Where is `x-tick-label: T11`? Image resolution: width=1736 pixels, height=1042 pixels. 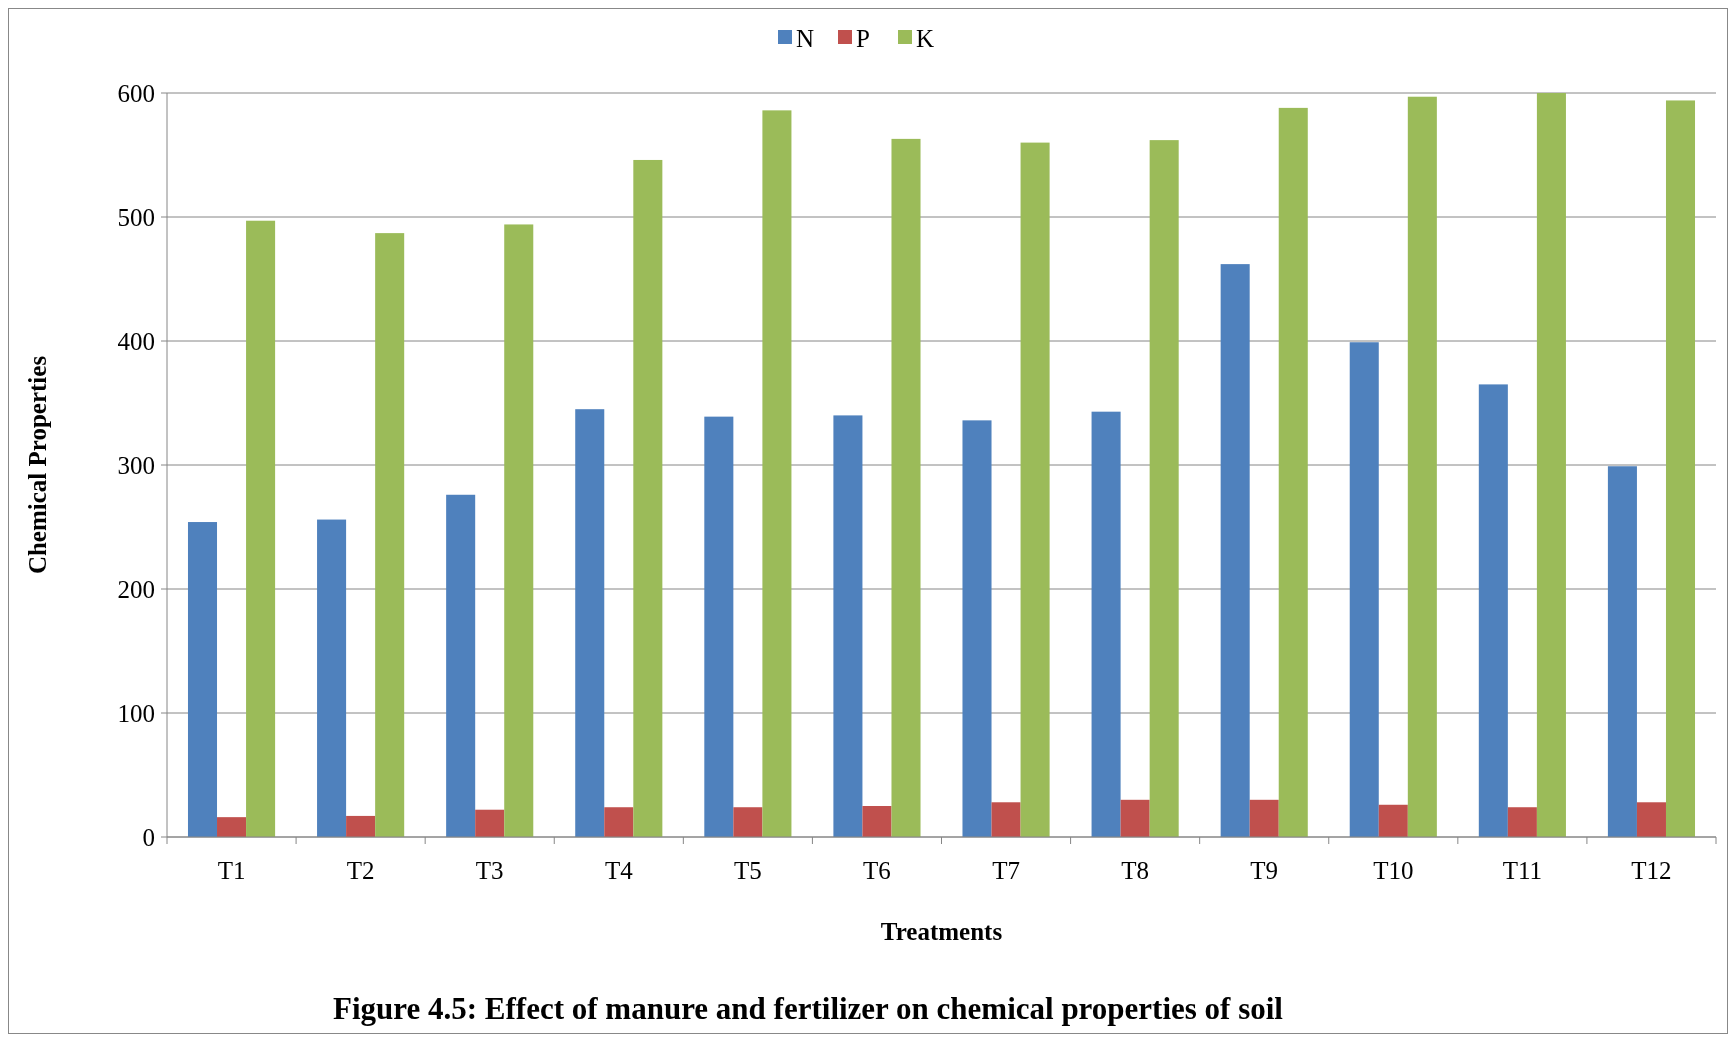 x-tick-label: T11 is located at coordinates (1522, 870).